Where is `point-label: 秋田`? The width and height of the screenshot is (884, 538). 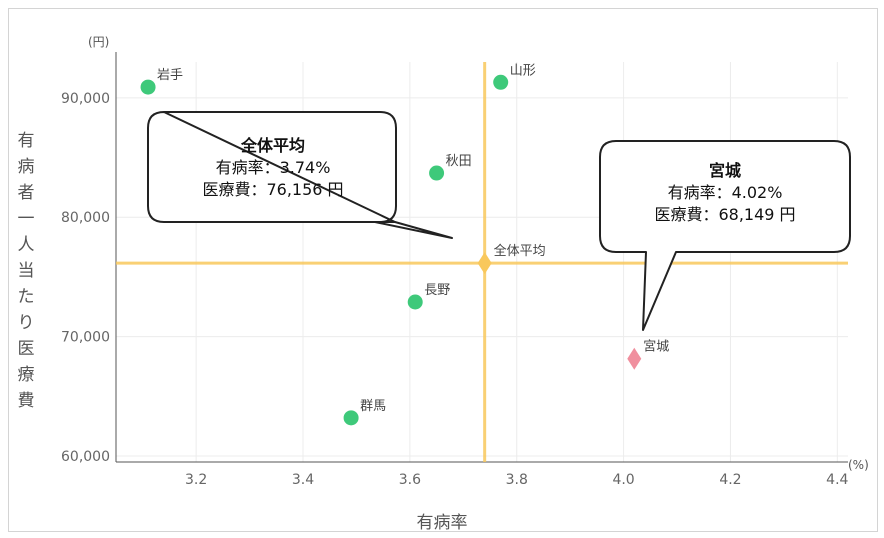
point-label: 秋田 is located at coordinates (459, 161).